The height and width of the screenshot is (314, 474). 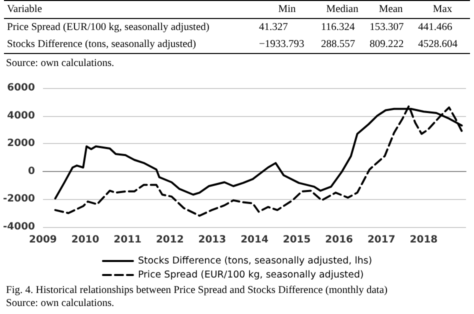 What do you see at coordinates (102, 45) in the screenshot?
I see `text: Stocks Difference (tons, seasonally adjusted)` at bounding box center [102, 45].